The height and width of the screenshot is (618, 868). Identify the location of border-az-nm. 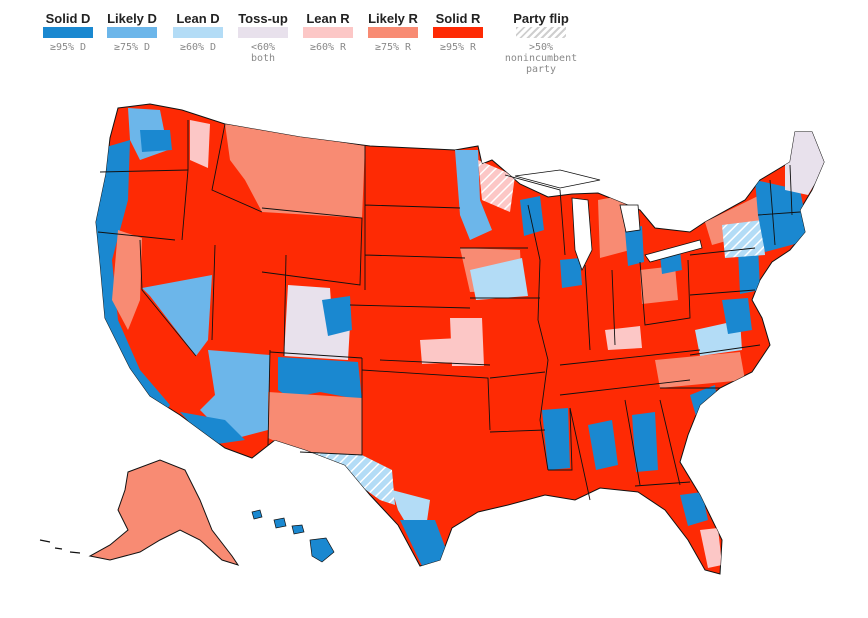
(269, 397).